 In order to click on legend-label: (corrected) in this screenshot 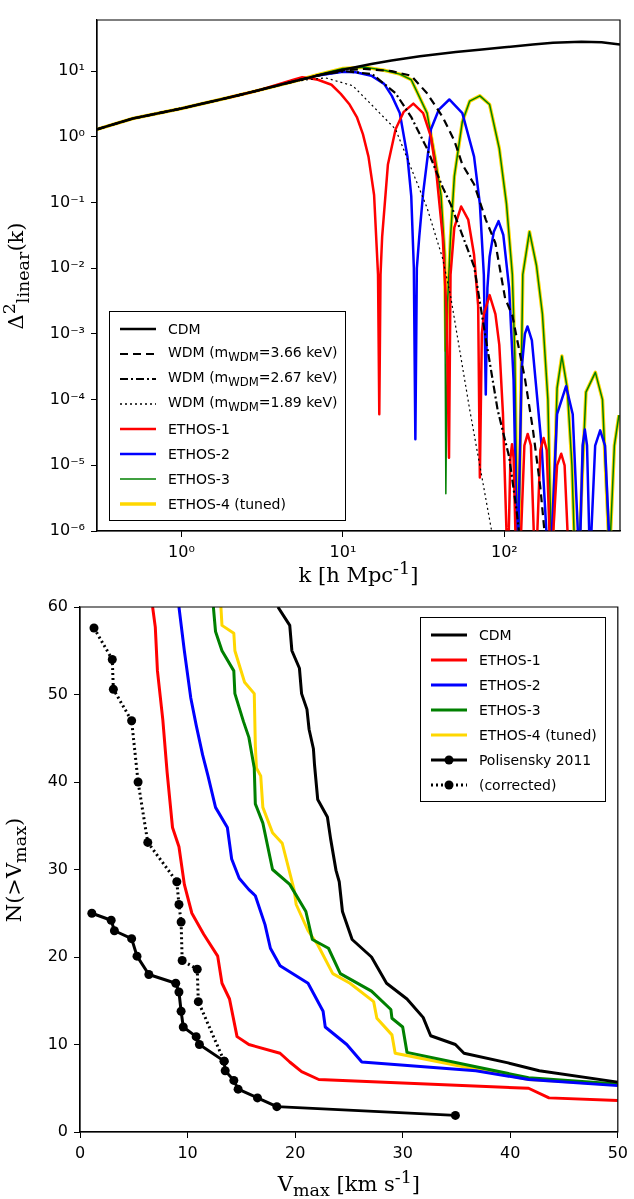, I will do `click(517, 784)`.